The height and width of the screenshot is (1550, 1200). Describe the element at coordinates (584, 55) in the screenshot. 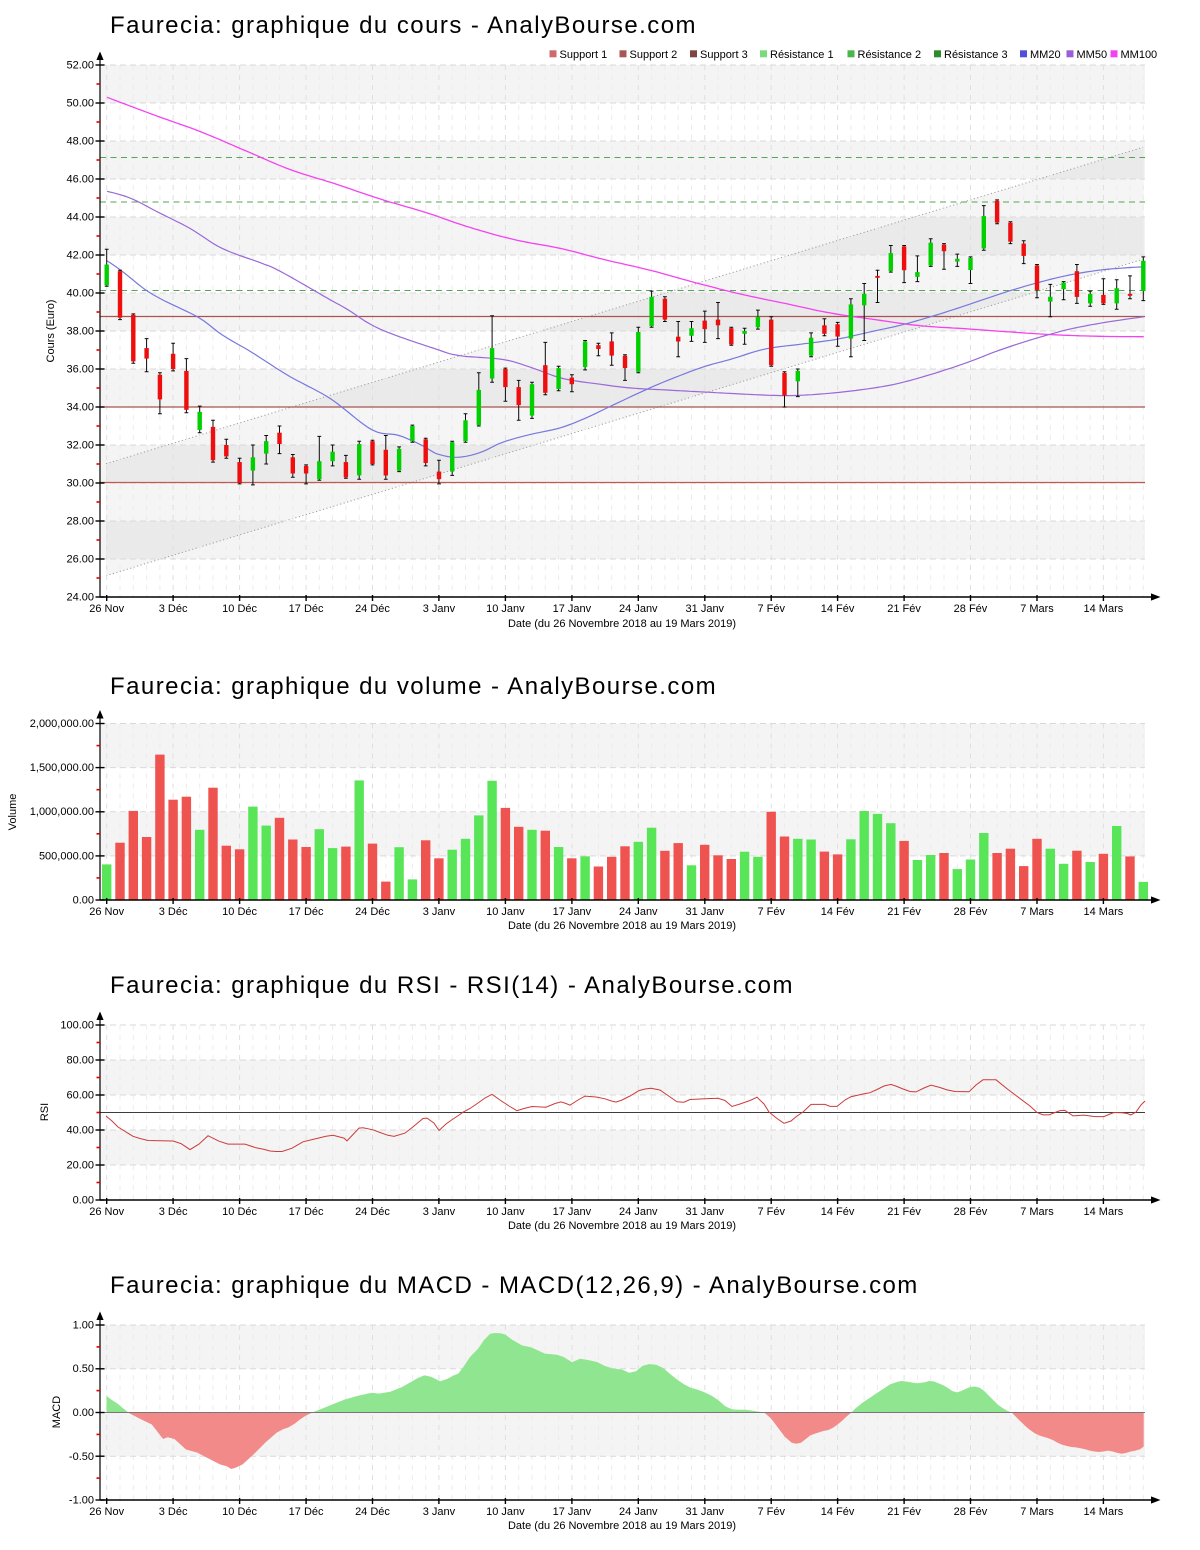

I see `svg-text: Support 1` at that location.